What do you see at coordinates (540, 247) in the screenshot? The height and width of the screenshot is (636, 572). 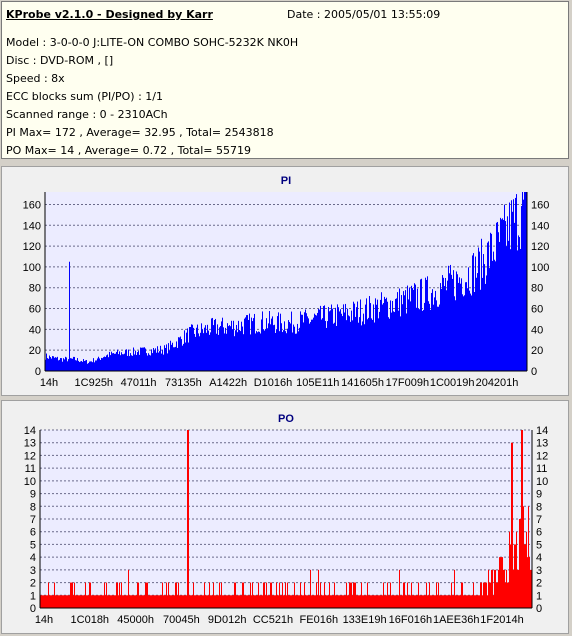 I see `y-tick-label-right: 120` at bounding box center [540, 247].